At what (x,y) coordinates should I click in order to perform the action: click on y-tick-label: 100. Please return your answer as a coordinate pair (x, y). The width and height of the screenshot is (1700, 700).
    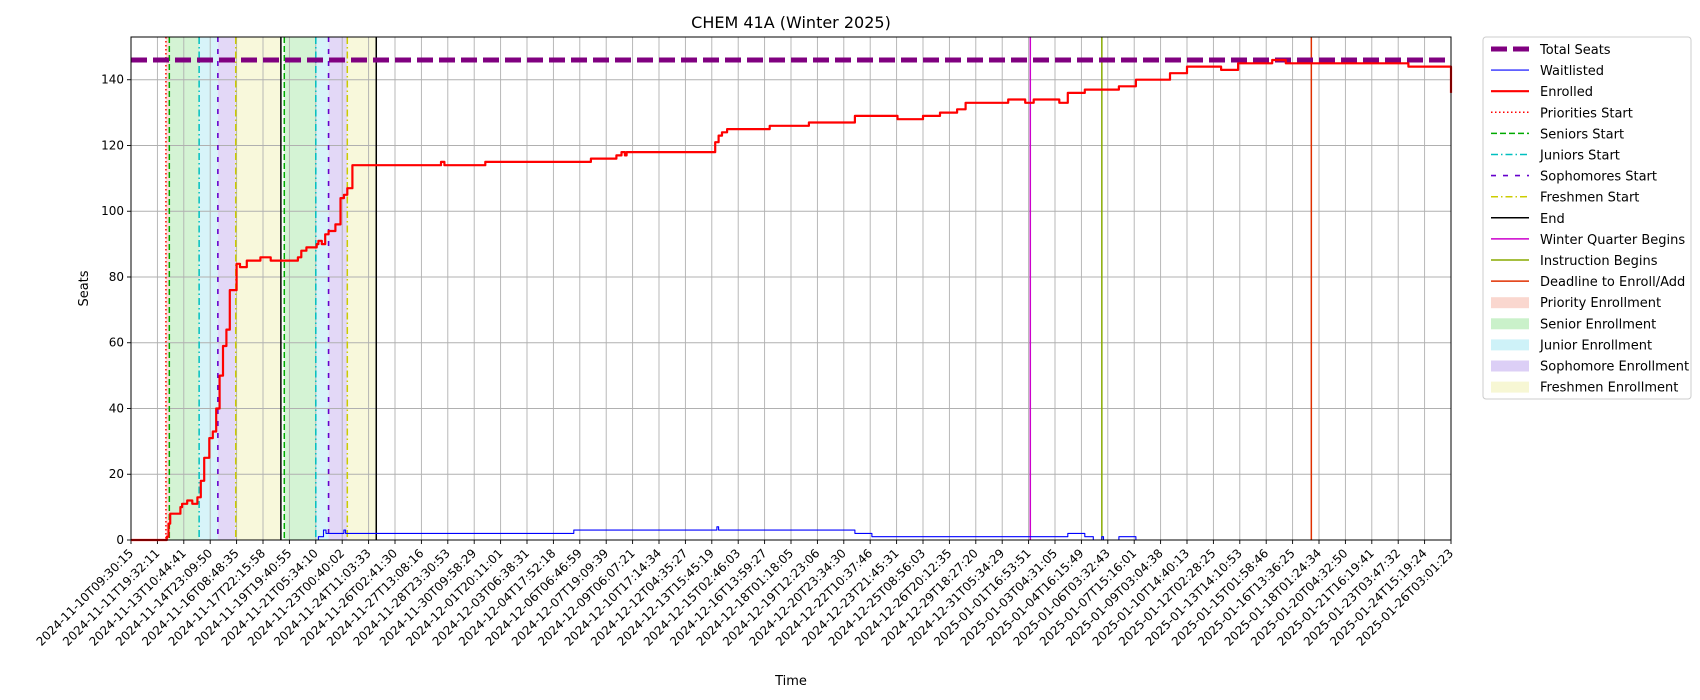
    Looking at the image, I should click on (112, 211).